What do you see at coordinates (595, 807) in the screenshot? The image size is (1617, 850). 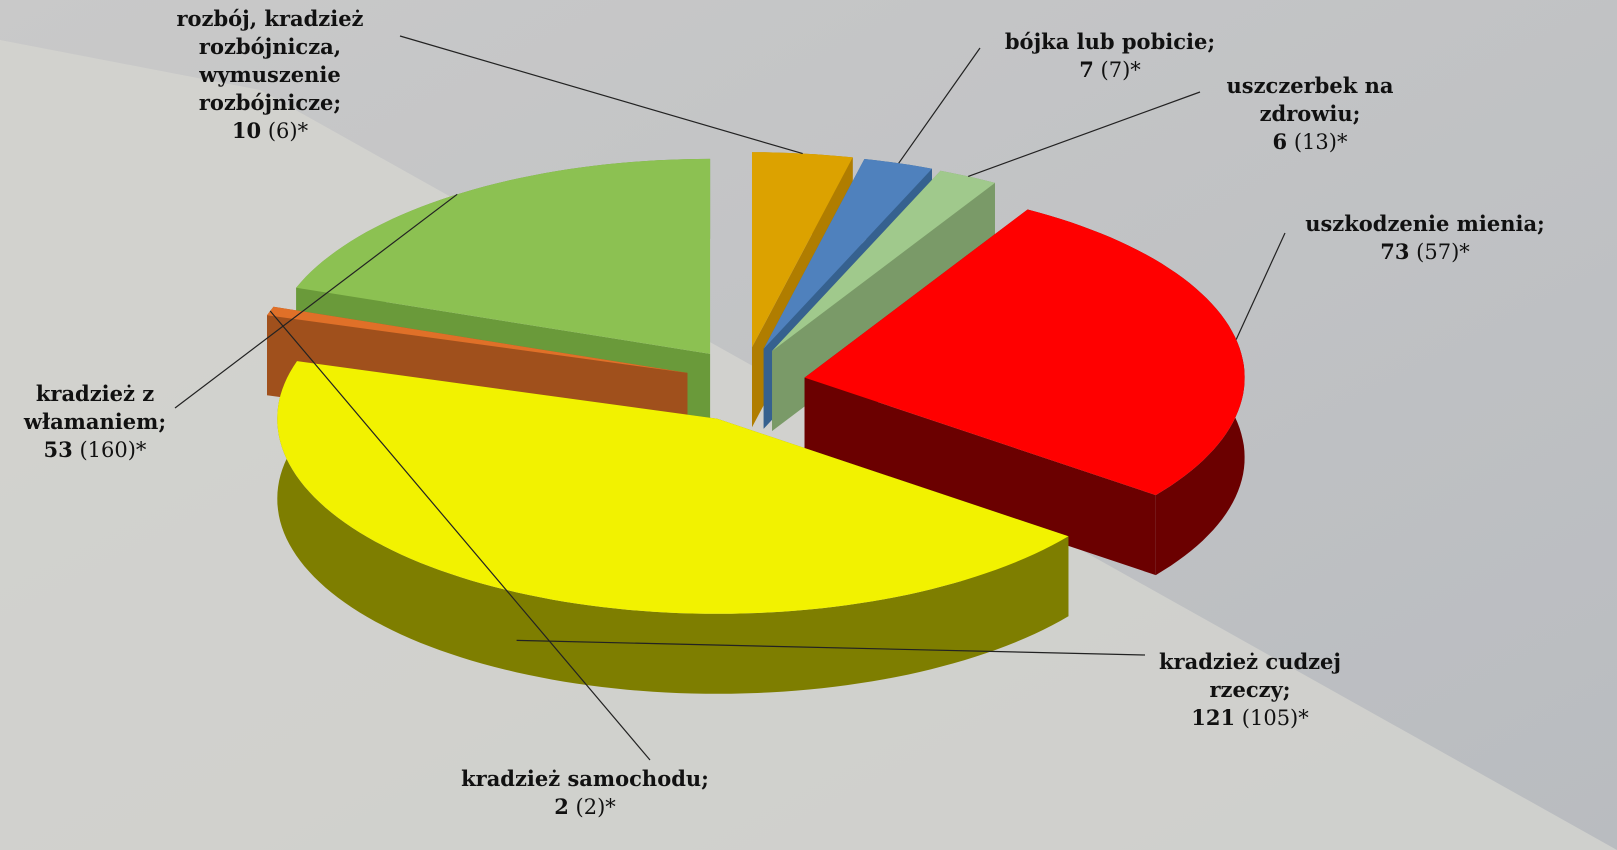 I see `previous-label: (2)*` at bounding box center [595, 807].